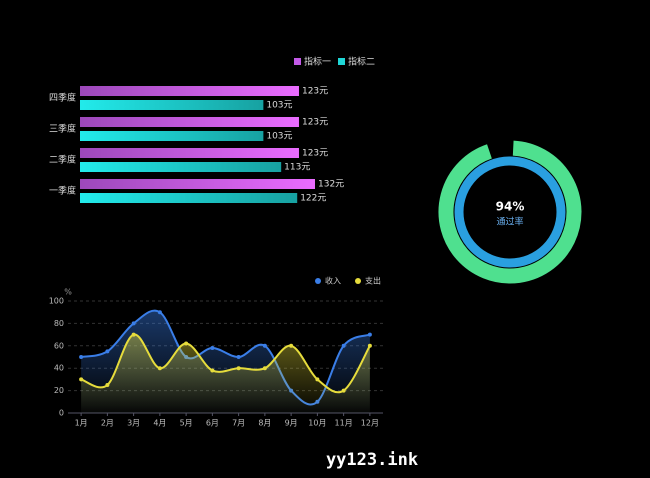 The width and height of the screenshot is (650, 478). Describe the element at coordinates (510, 207) in the screenshot. I see `gauge-value: 94%` at that location.